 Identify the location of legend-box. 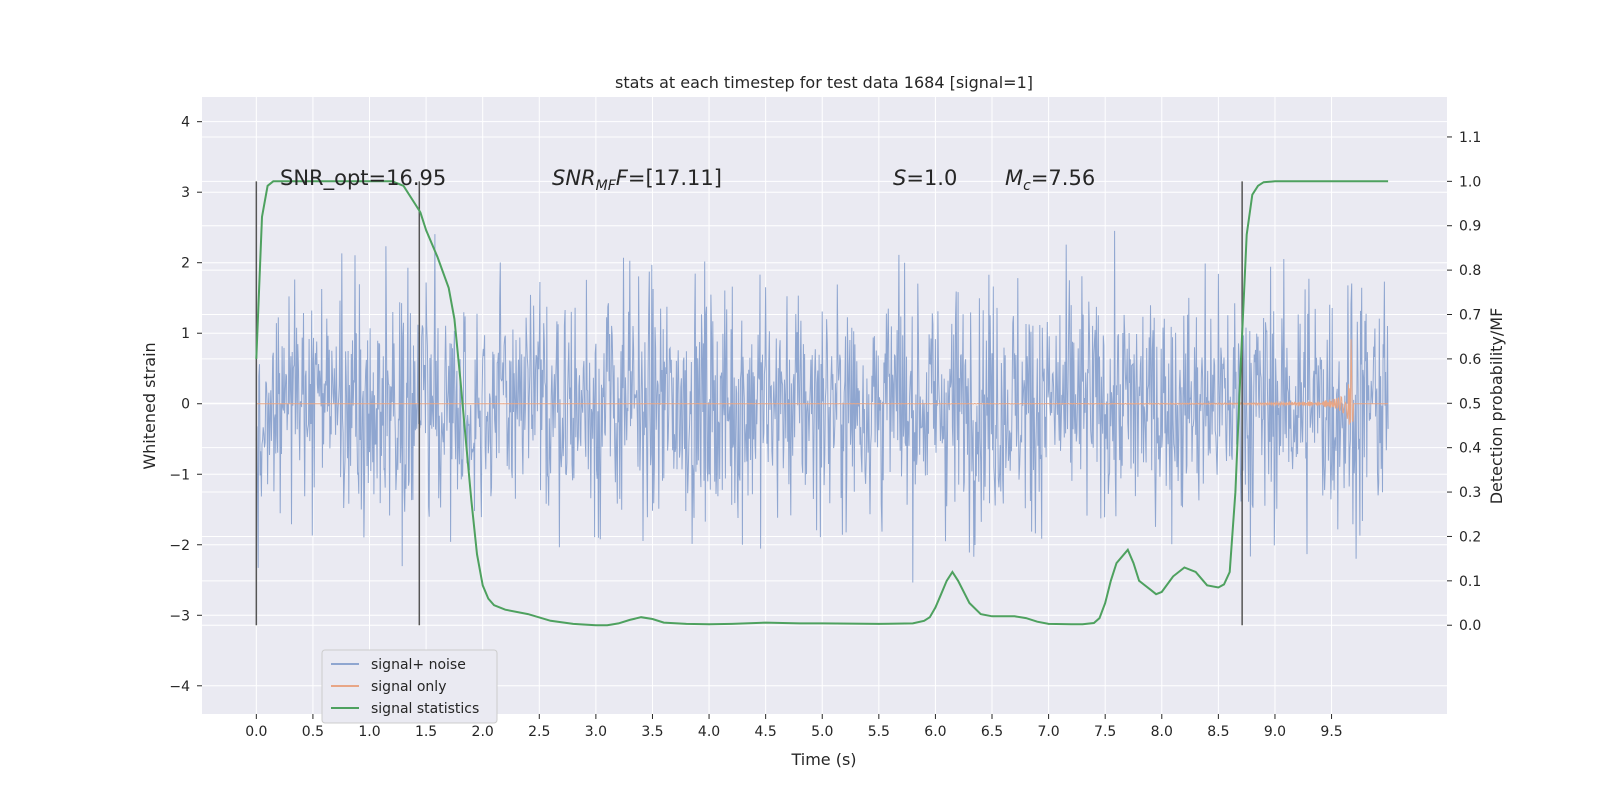
(409, 686).